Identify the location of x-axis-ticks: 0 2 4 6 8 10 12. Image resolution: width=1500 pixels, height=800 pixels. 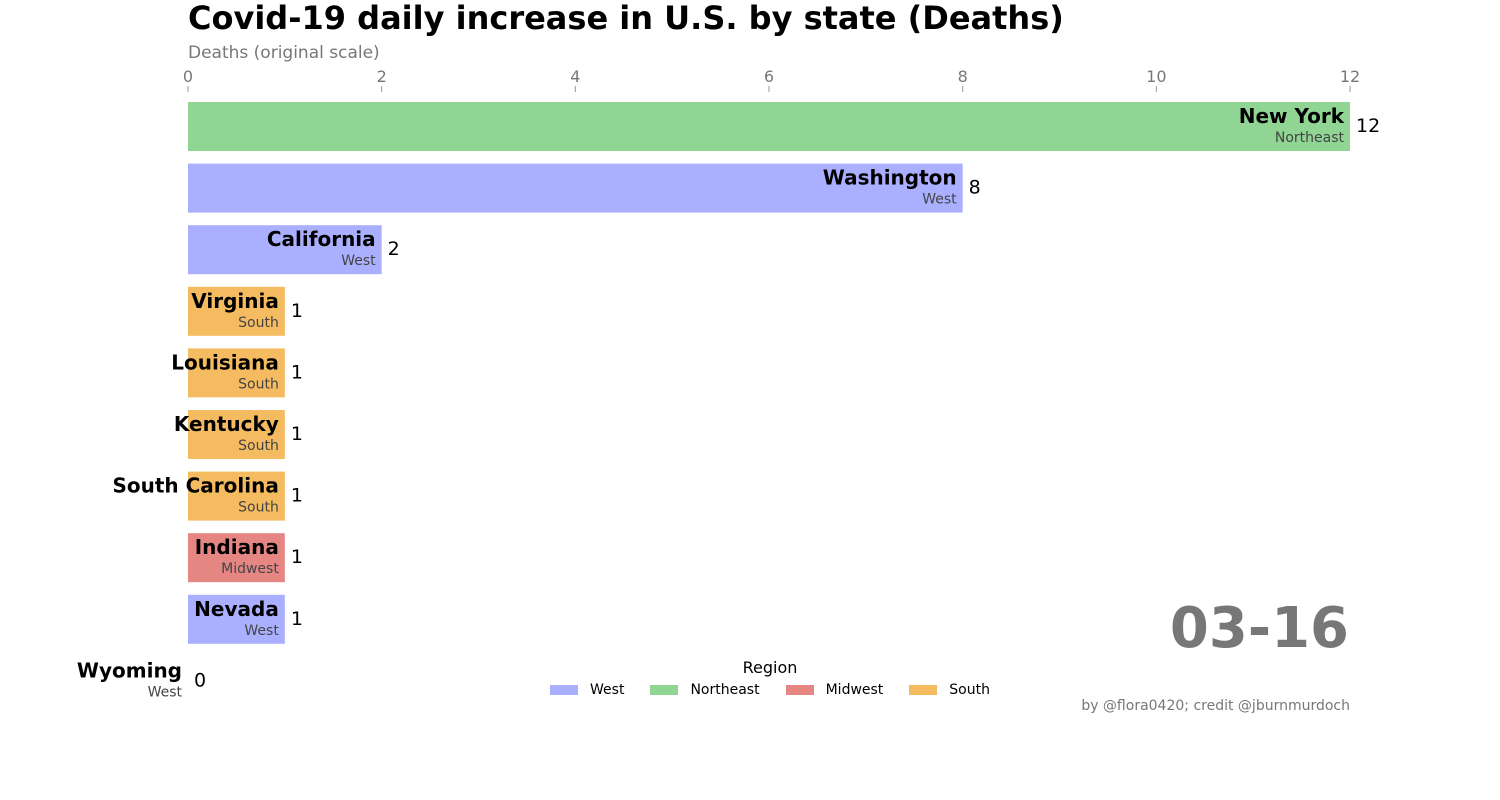
(771, 79).